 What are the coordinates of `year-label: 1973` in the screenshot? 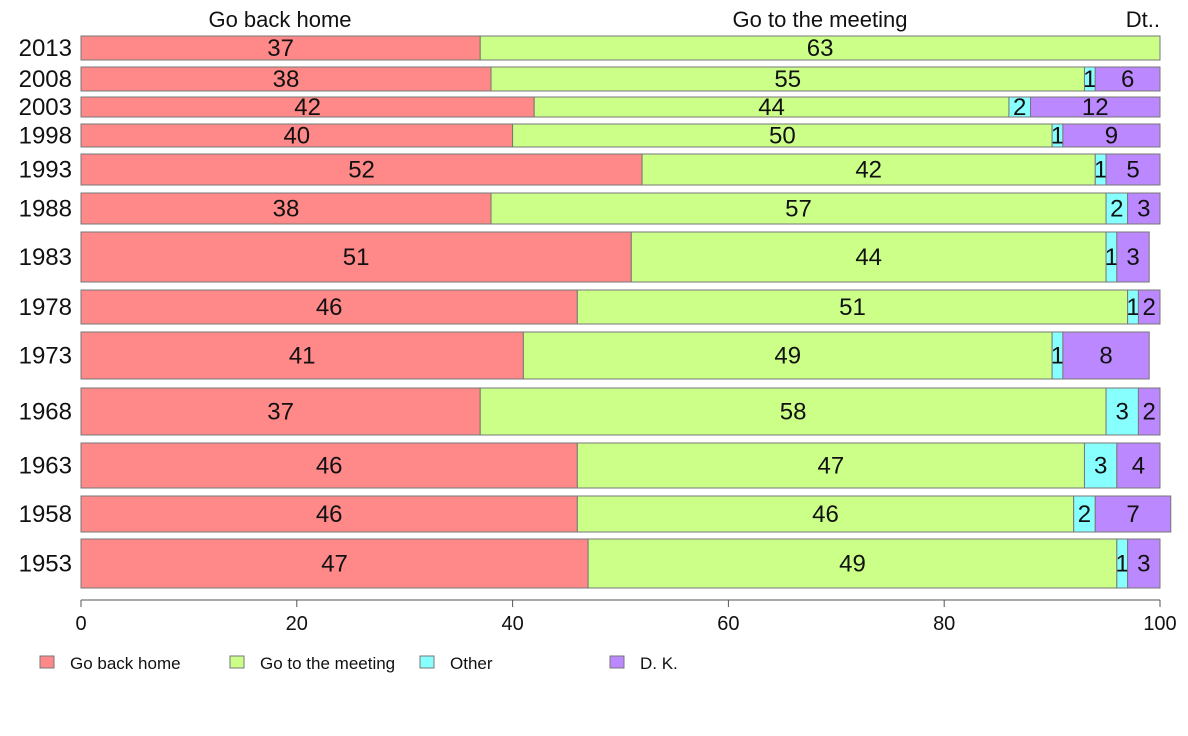 It's located at (45, 356).